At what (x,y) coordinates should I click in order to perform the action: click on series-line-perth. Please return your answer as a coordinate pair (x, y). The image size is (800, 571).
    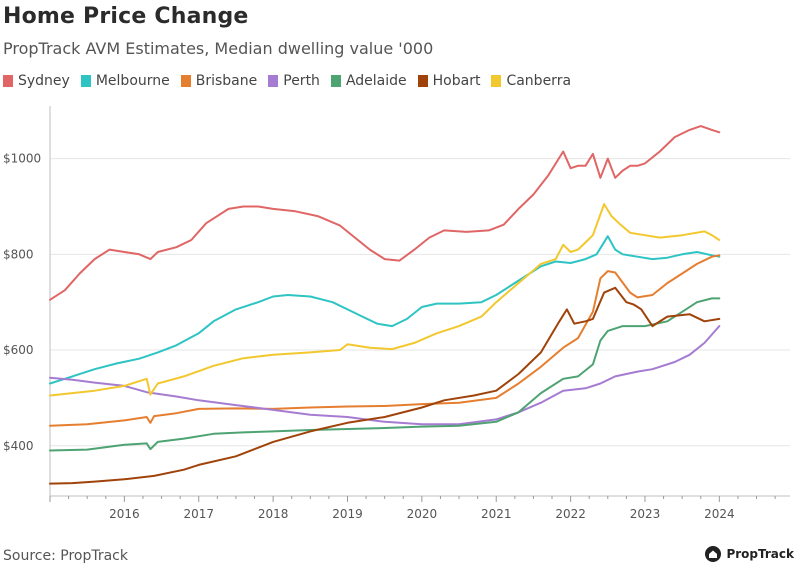
    Looking at the image, I should click on (385, 375).